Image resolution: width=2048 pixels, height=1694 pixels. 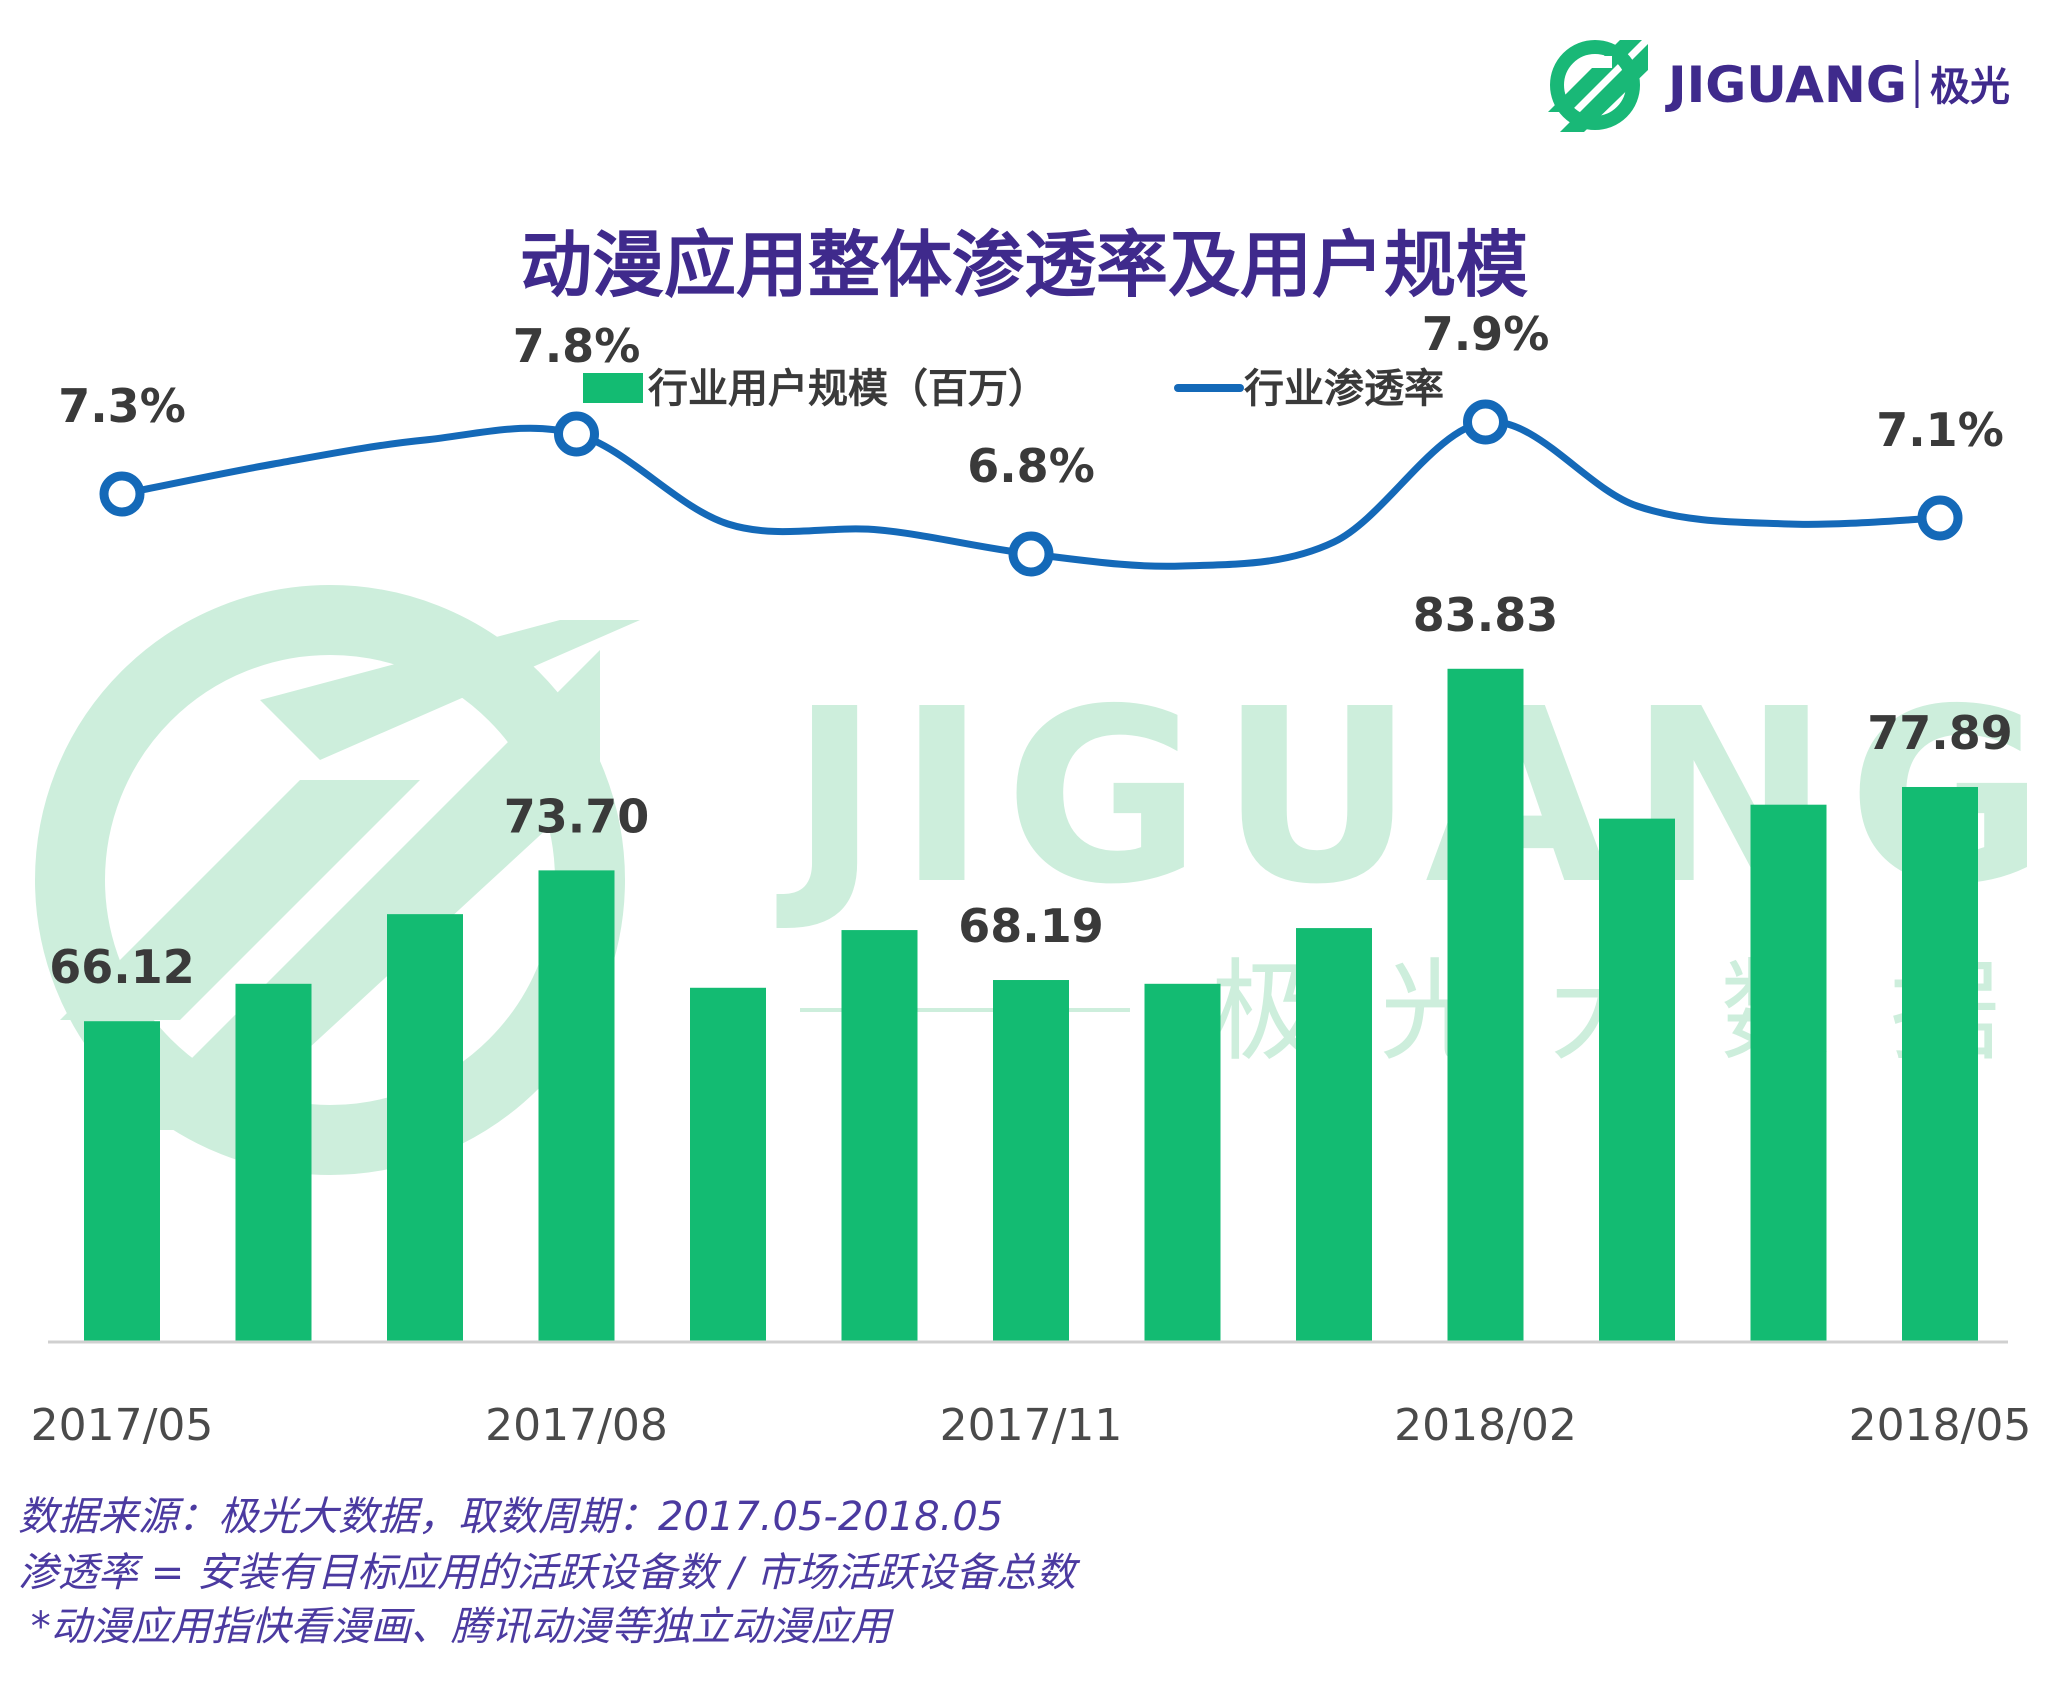 What do you see at coordinates (1031, 926) in the screenshot?
I see `bar-label-2017/11: 68.19` at bounding box center [1031, 926].